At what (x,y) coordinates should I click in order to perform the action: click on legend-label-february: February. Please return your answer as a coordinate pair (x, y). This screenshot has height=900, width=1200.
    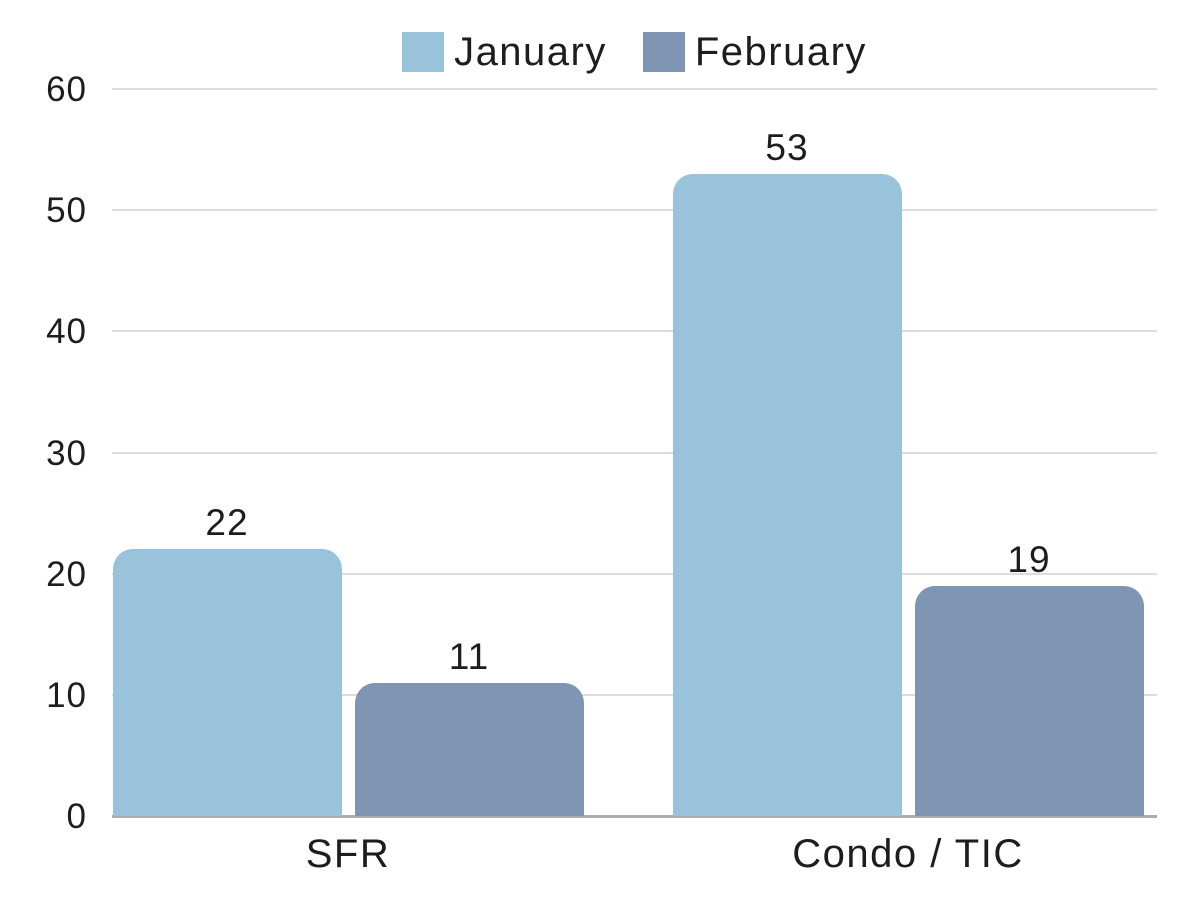
    Looking at the image, I should click on (780, 52).